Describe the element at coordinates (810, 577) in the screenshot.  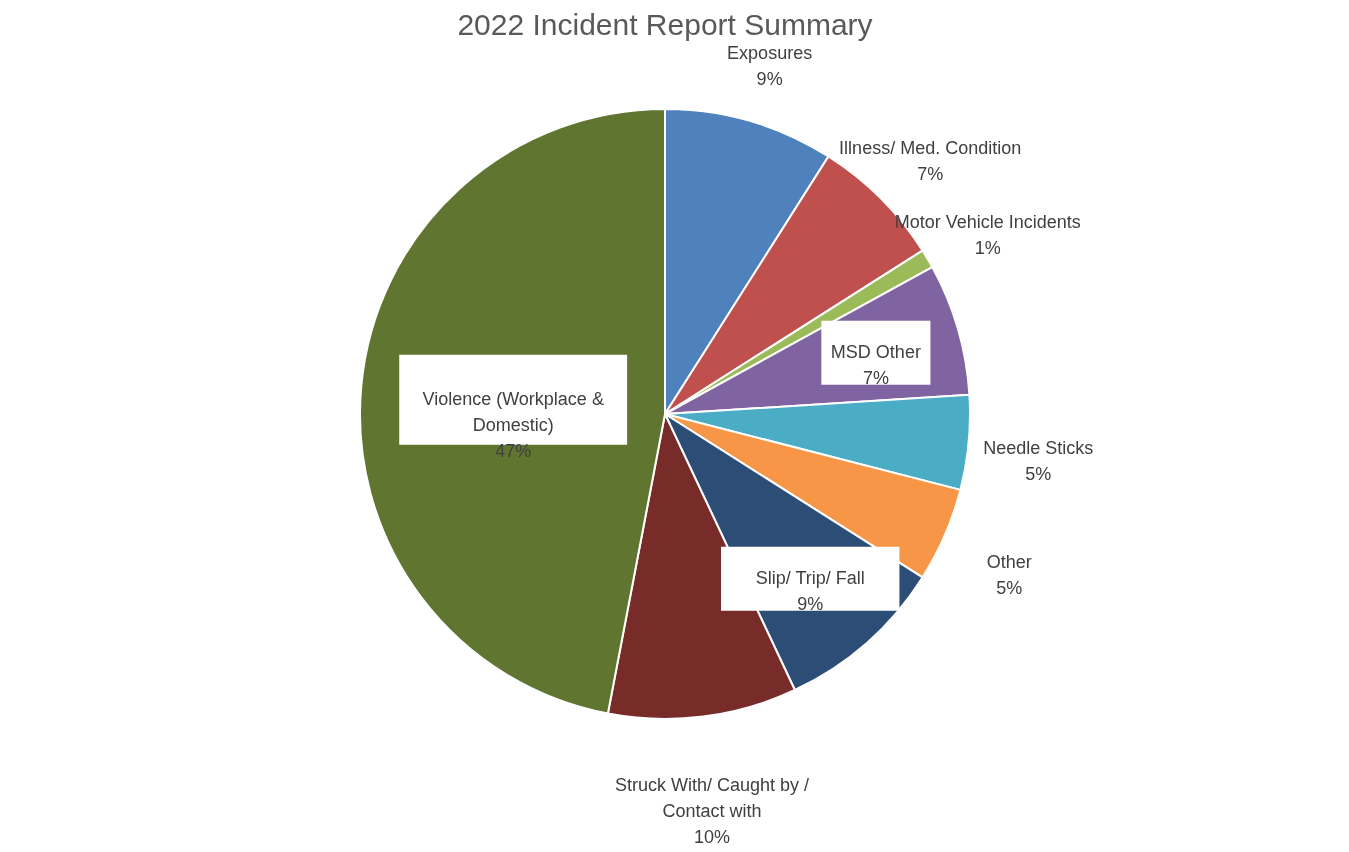
I see `slice-label: Slip/ Trip/ Fall` at that location.